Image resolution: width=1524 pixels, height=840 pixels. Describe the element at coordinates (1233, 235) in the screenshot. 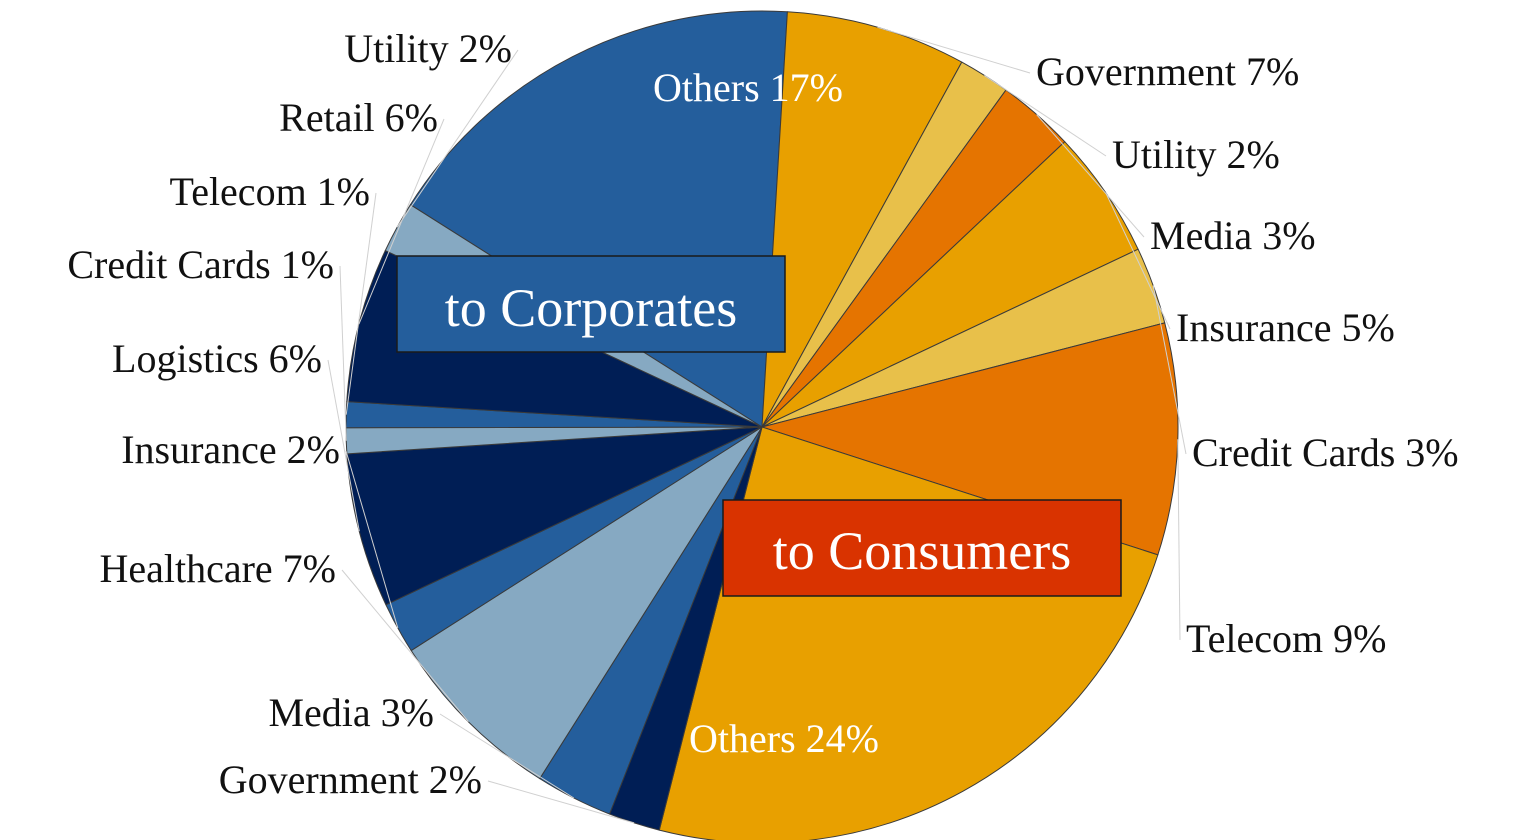

I see `slice-label-3: Media 3%` at that location.